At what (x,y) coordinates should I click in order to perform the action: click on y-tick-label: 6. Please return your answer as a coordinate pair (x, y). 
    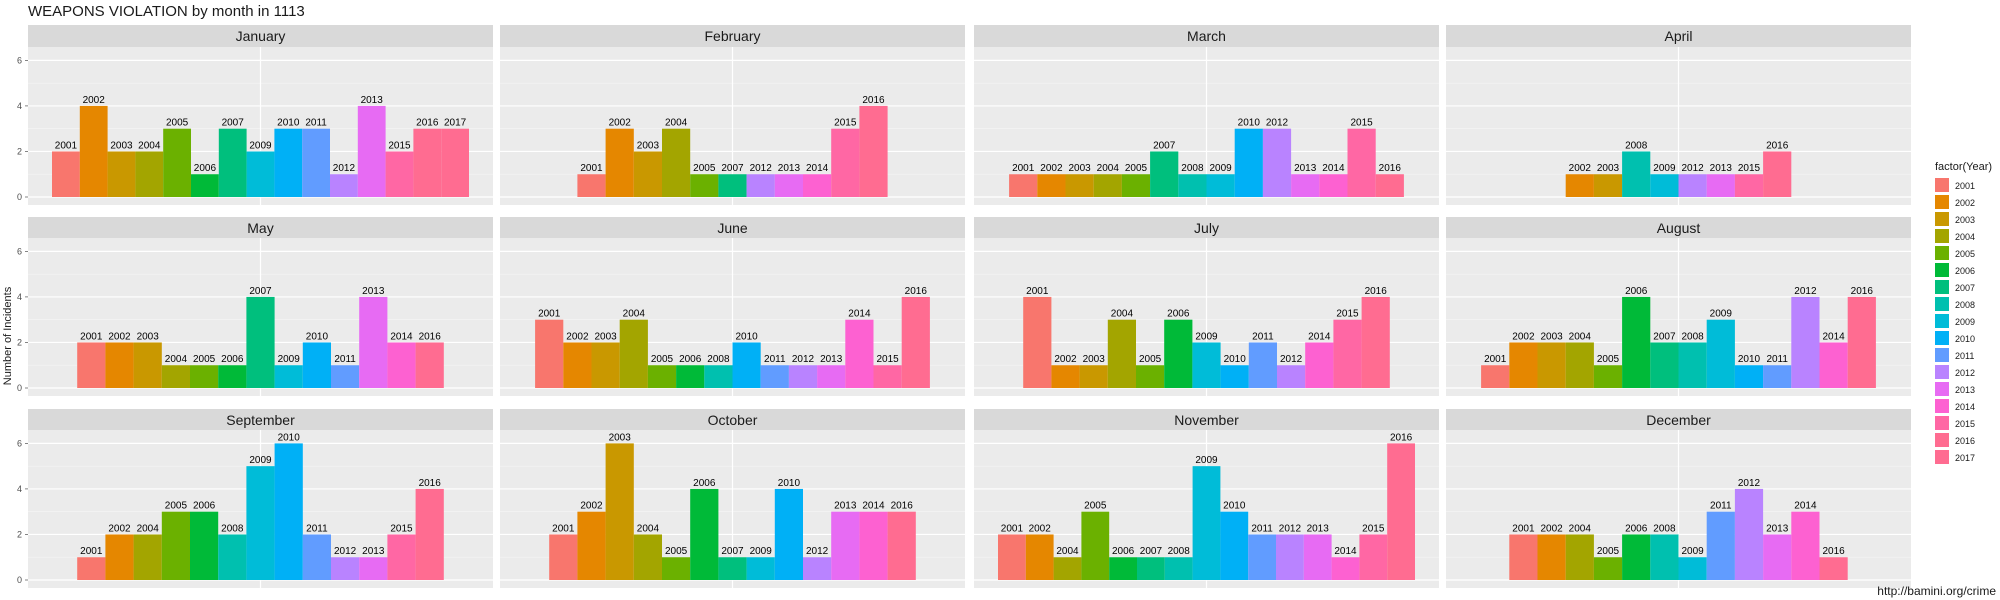
    Looking at the image, I should click on (19, 60).